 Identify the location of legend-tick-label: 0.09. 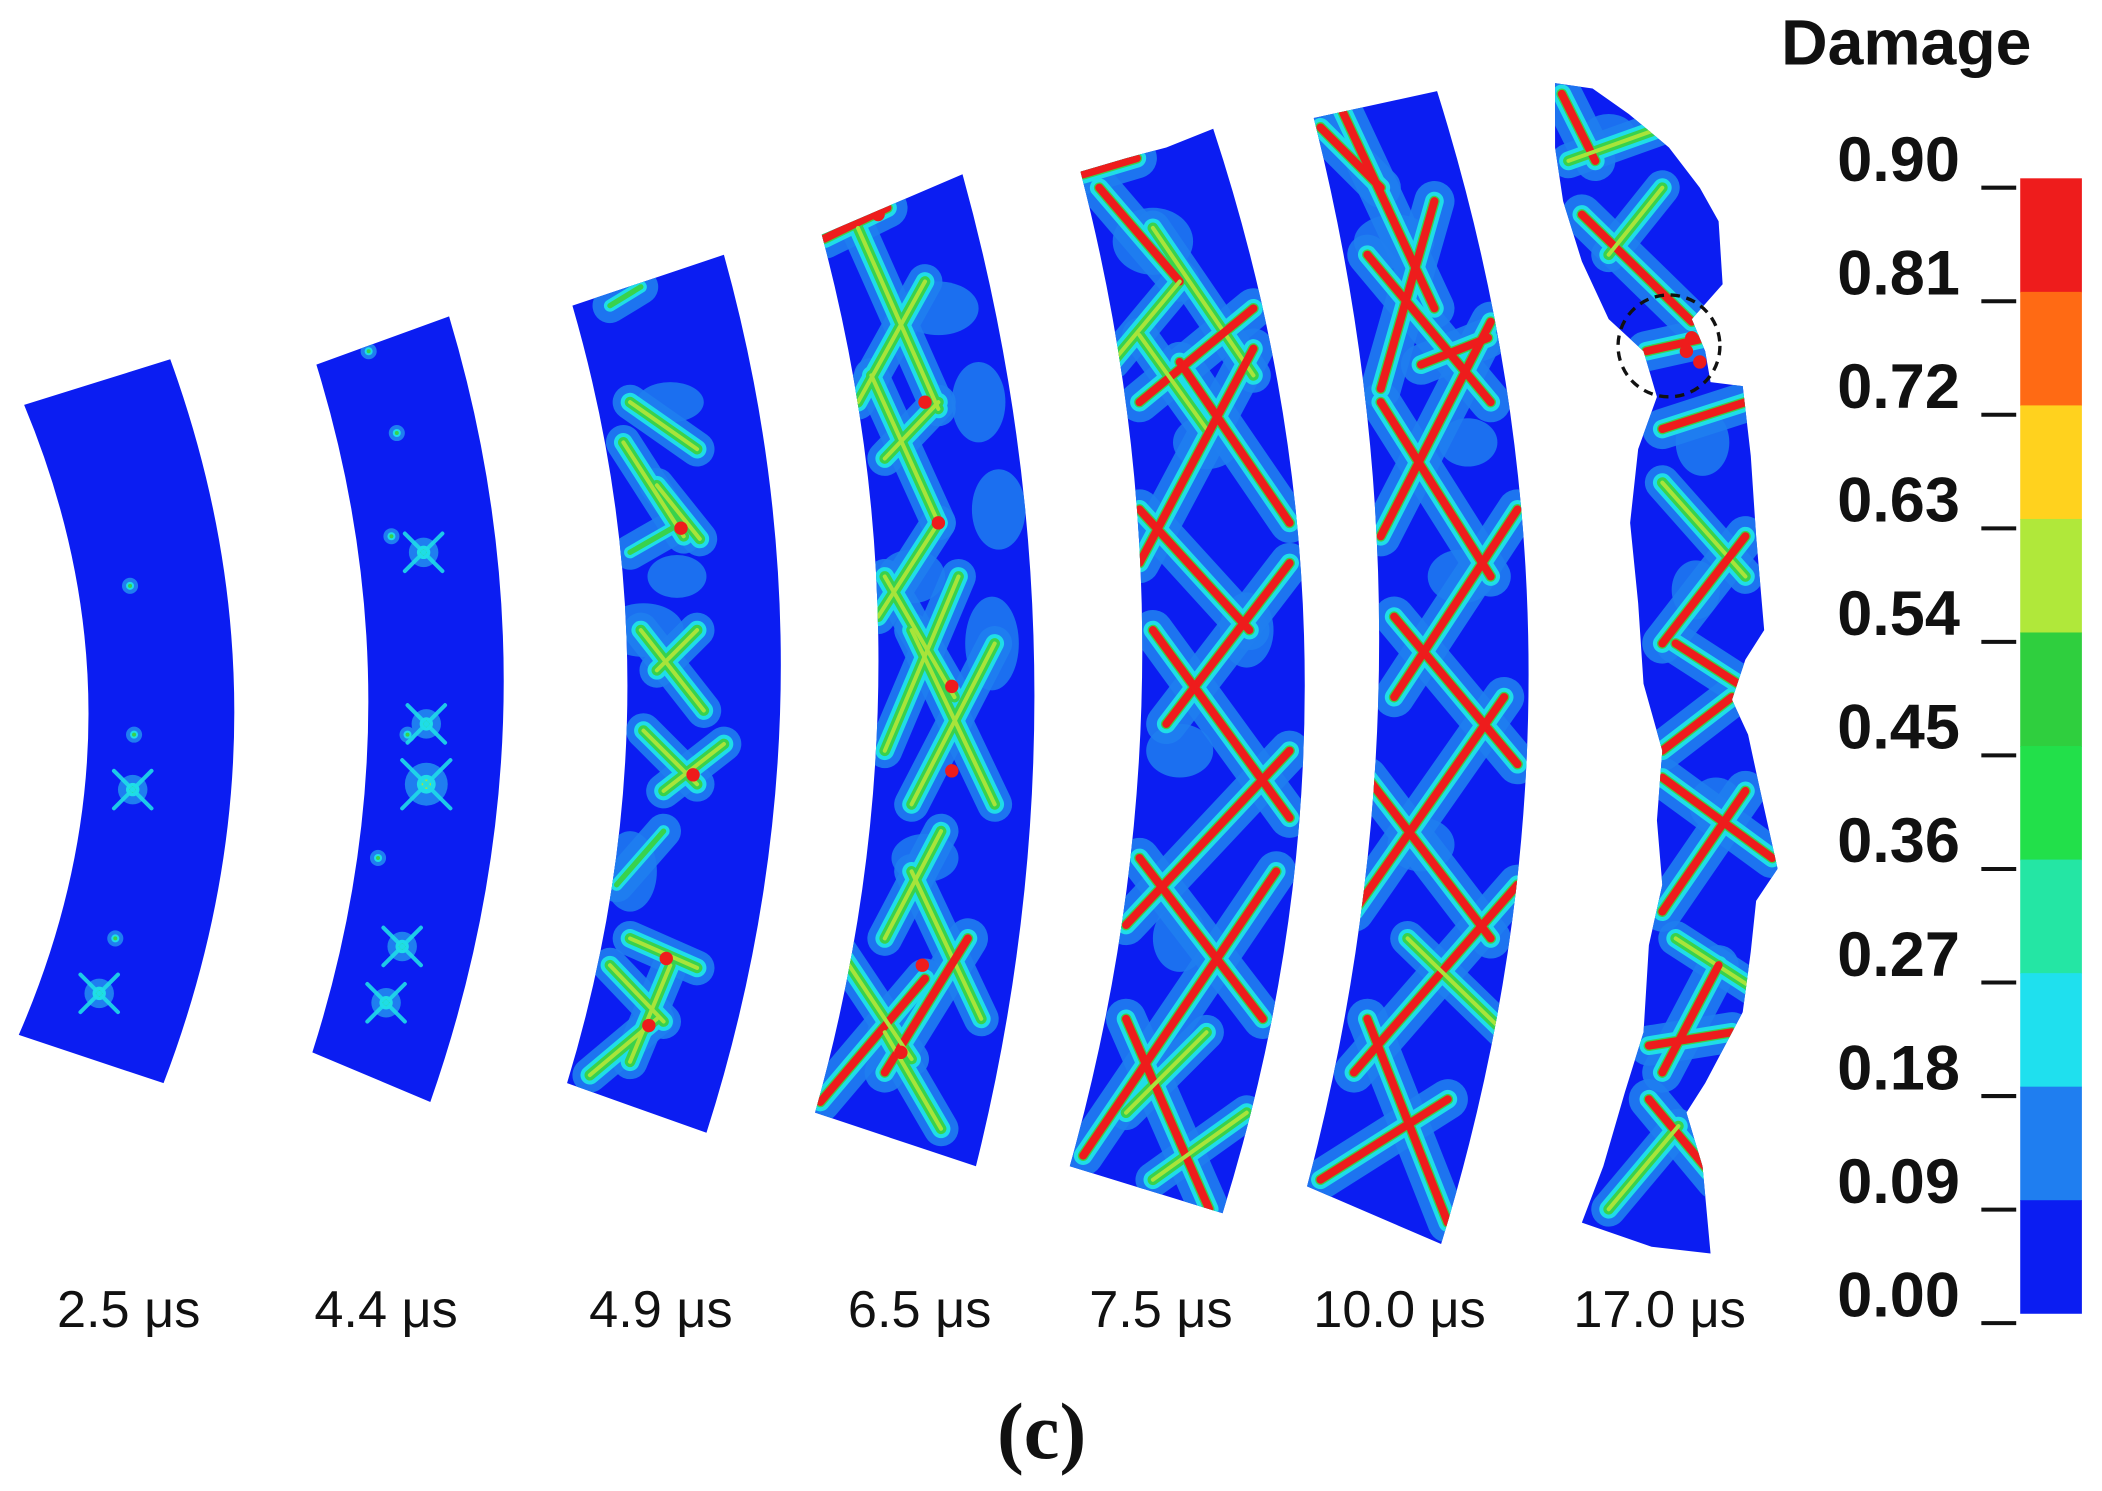
(1898, 1182).